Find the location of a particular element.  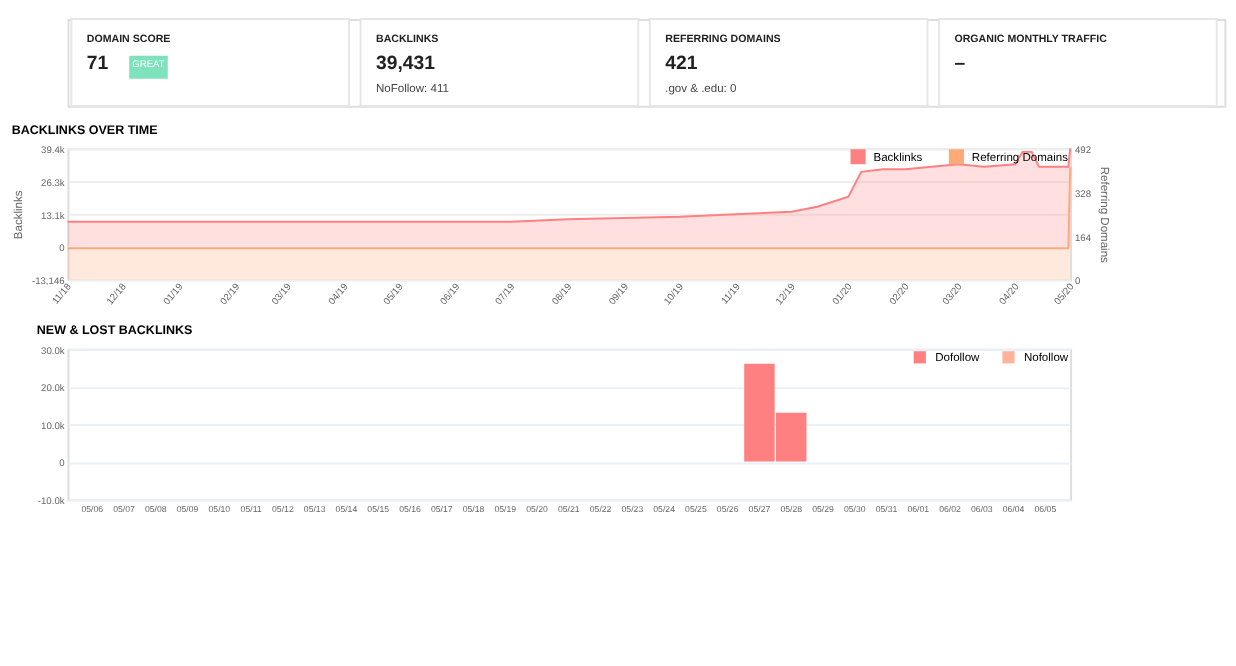

text: 71 is located at coordinates (98, 64).